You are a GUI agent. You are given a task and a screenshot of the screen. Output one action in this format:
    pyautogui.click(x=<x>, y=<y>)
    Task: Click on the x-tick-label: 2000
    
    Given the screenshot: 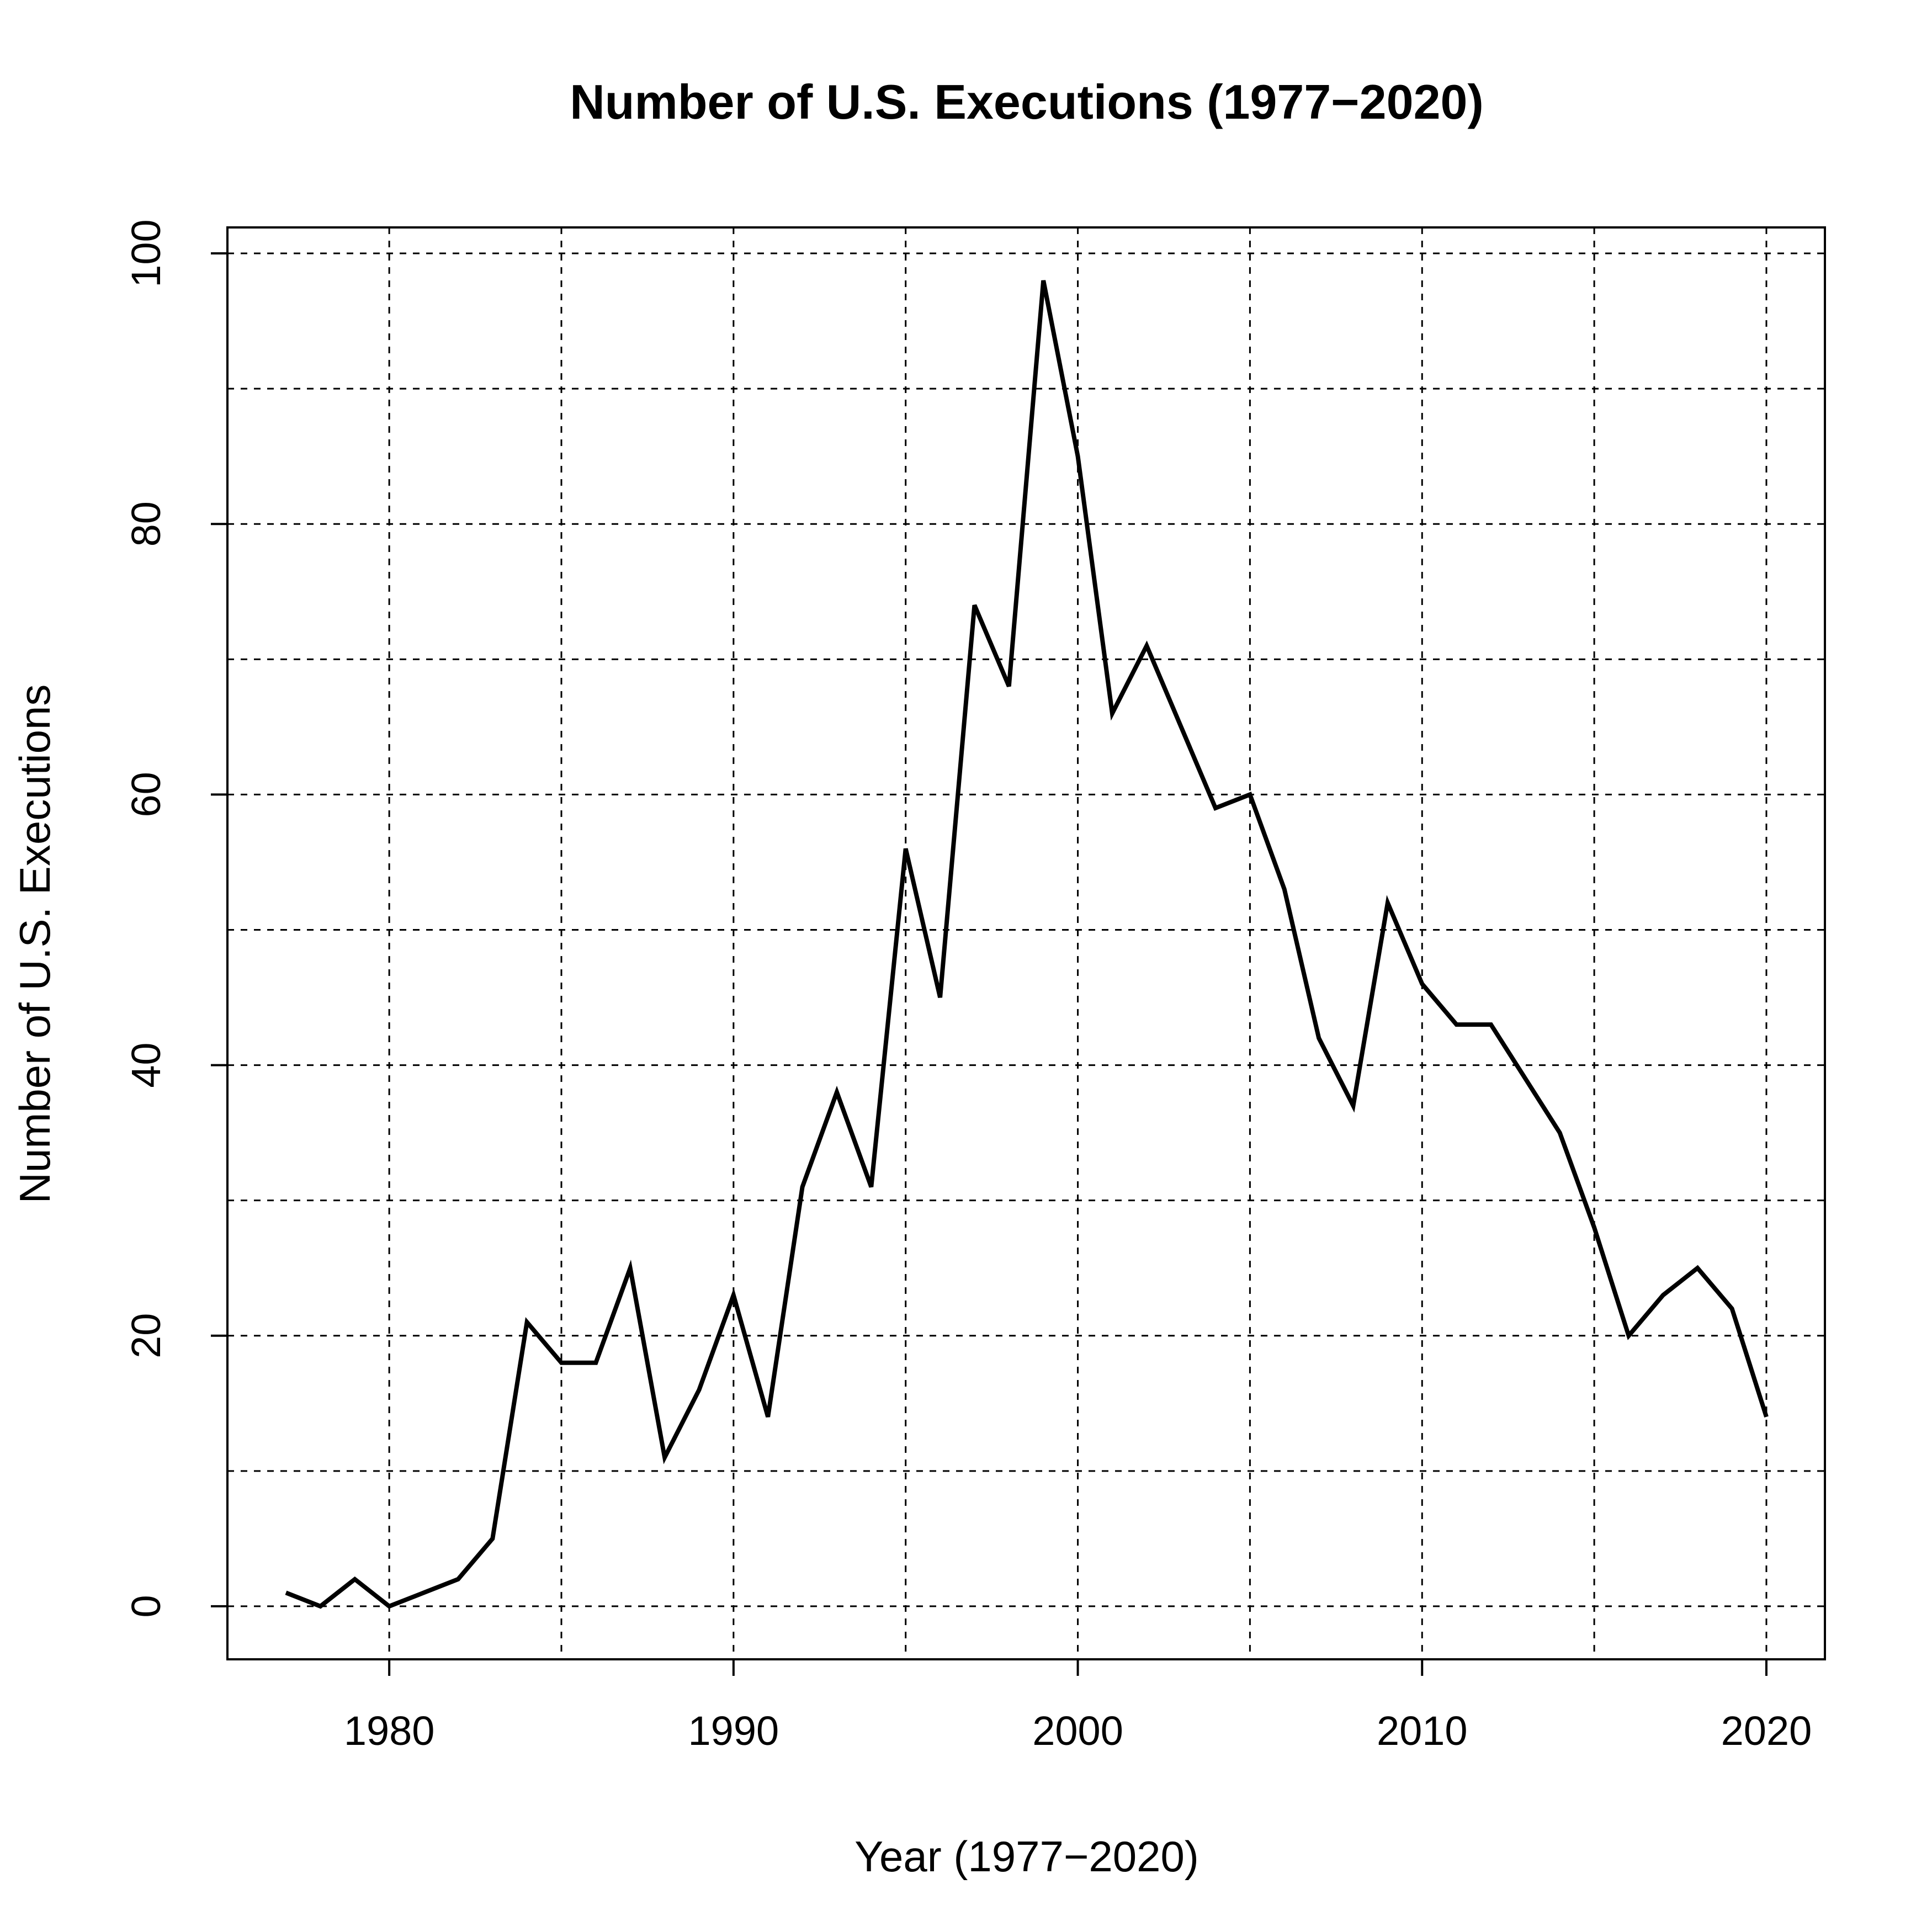 What is the action you would take?
    pyautogui.click(x=1078, y=1731)
    